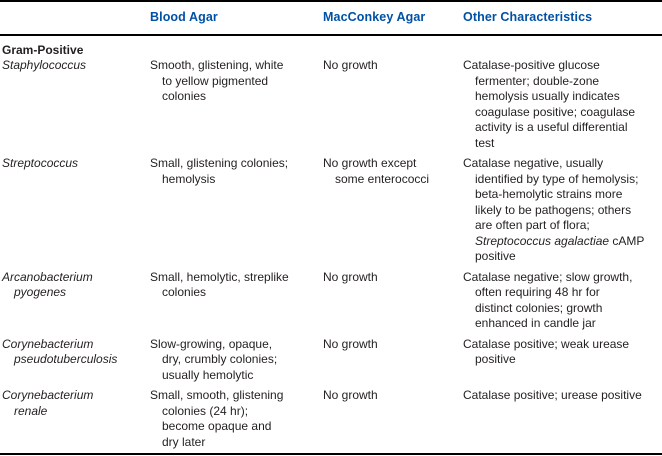 The width and height of the screenshot is (662, 456). What do you see at coordinates (184, 17) in the screenshot?
I see `col-header-blood-agar: Blood Agar` at bounding box center [184, 17].